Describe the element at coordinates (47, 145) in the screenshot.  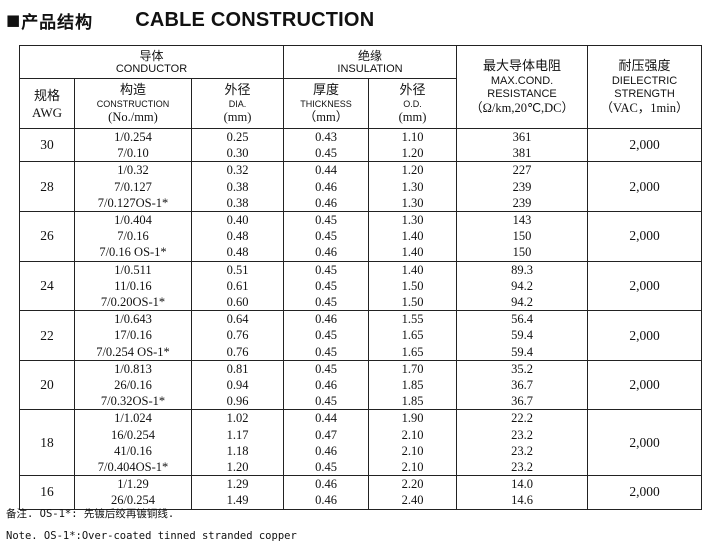
I see `awg-cell: 30` at that location.